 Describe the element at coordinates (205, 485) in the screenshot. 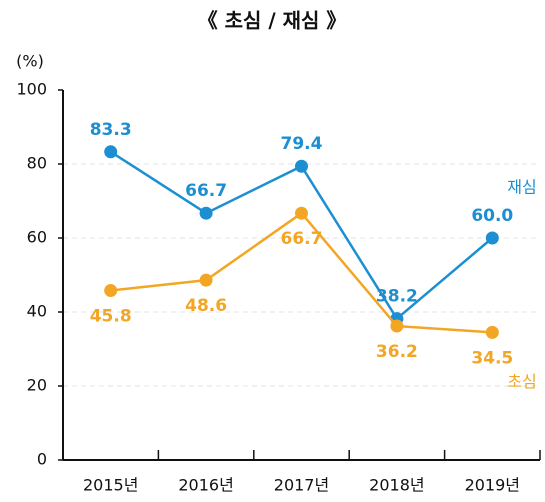

I see `x-tick-label: 2016년` at that location.